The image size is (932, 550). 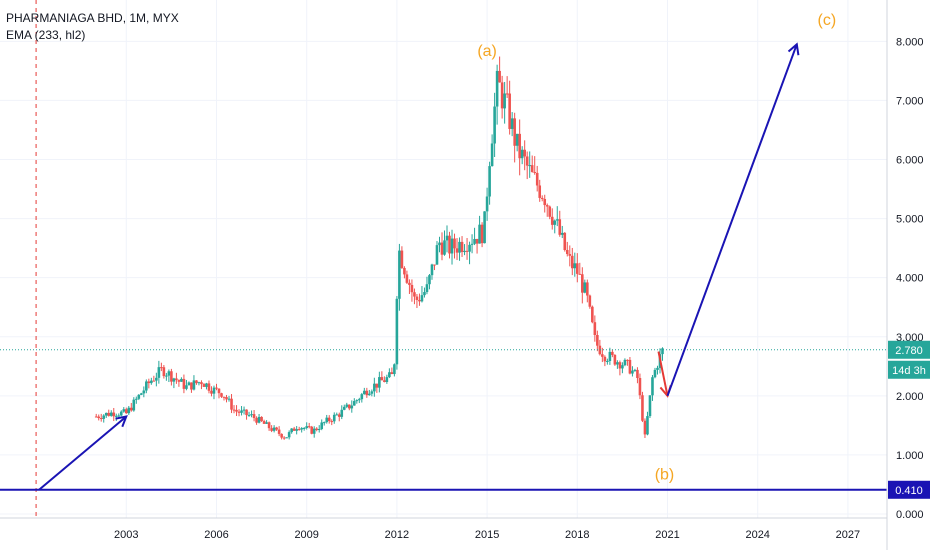 What do you see at coordinates (663, 374) in the screenshot?
I see `pullback-arrow` at bounding box center [663, 374].